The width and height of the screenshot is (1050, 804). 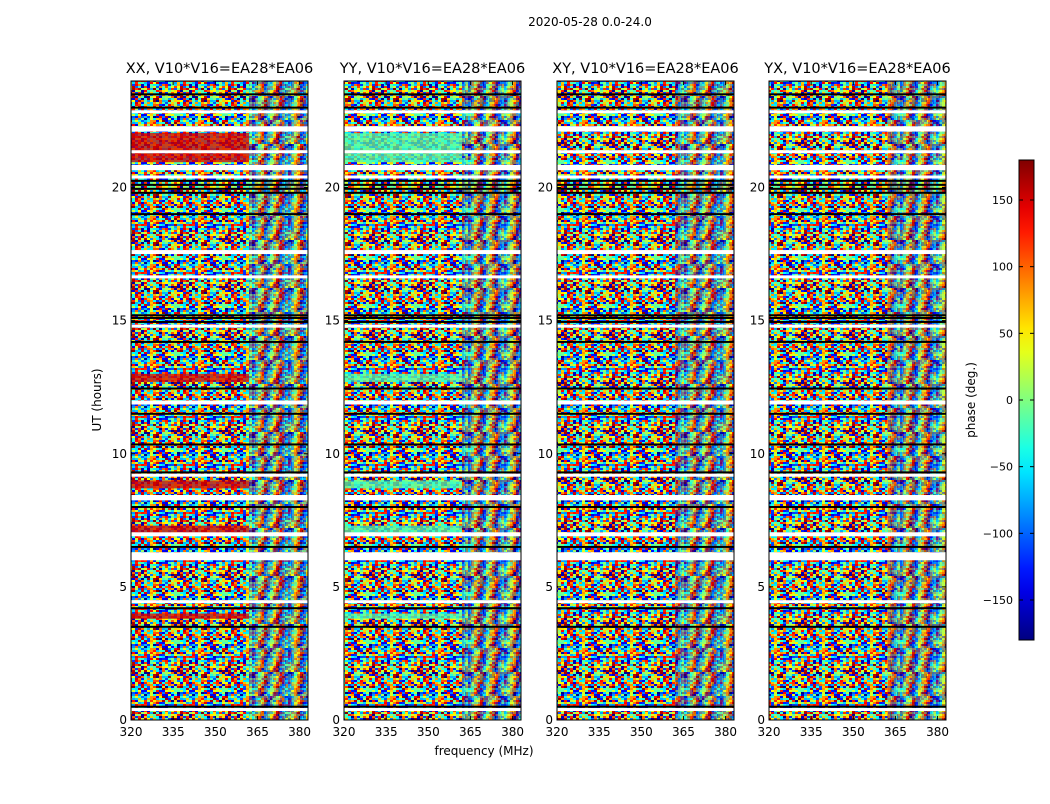 I want to click on panel-3-ytick-label: 5, so click(x=761, y=587).